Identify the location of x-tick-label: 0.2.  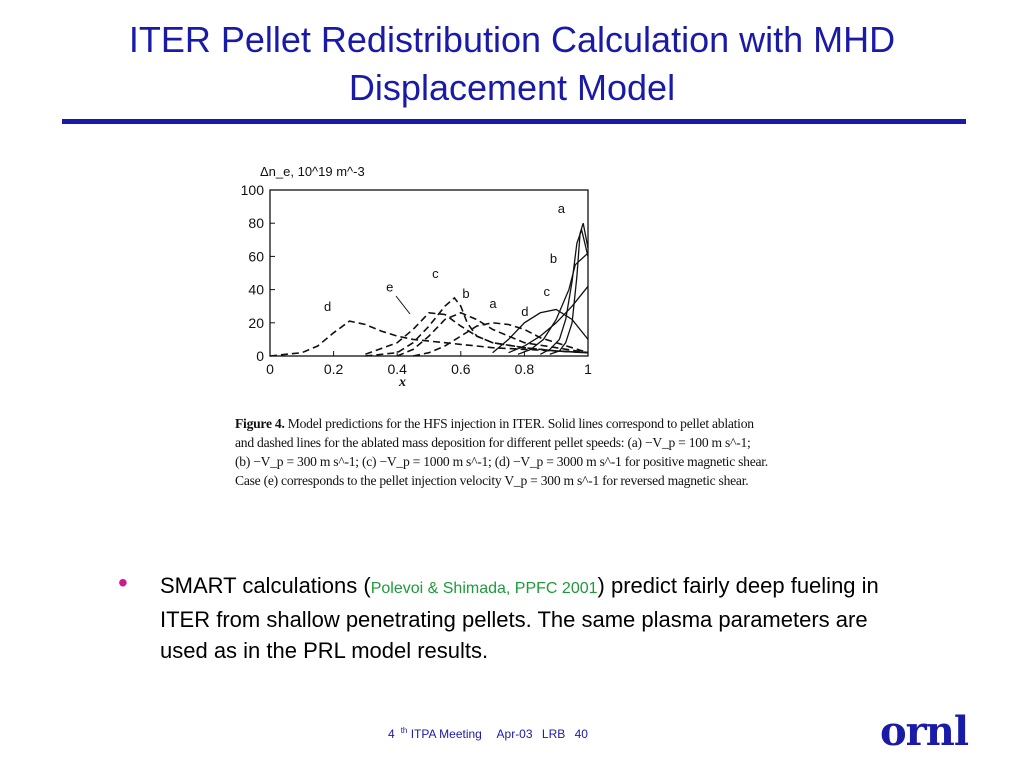
(334, 369).